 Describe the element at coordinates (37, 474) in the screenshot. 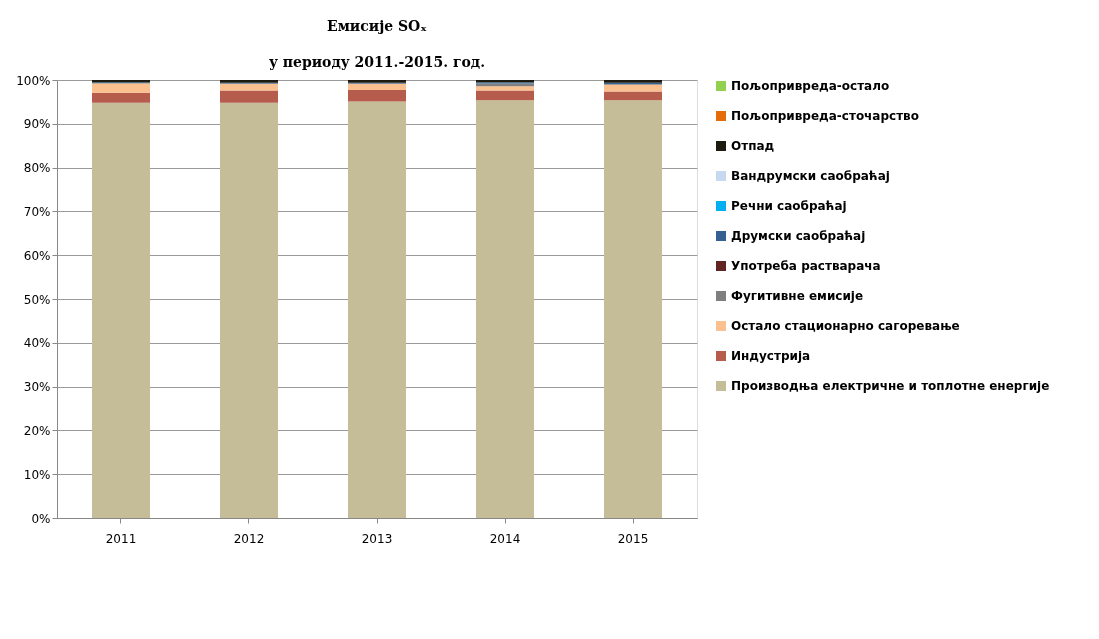

I see `y-tick-label: 10%` at that location.